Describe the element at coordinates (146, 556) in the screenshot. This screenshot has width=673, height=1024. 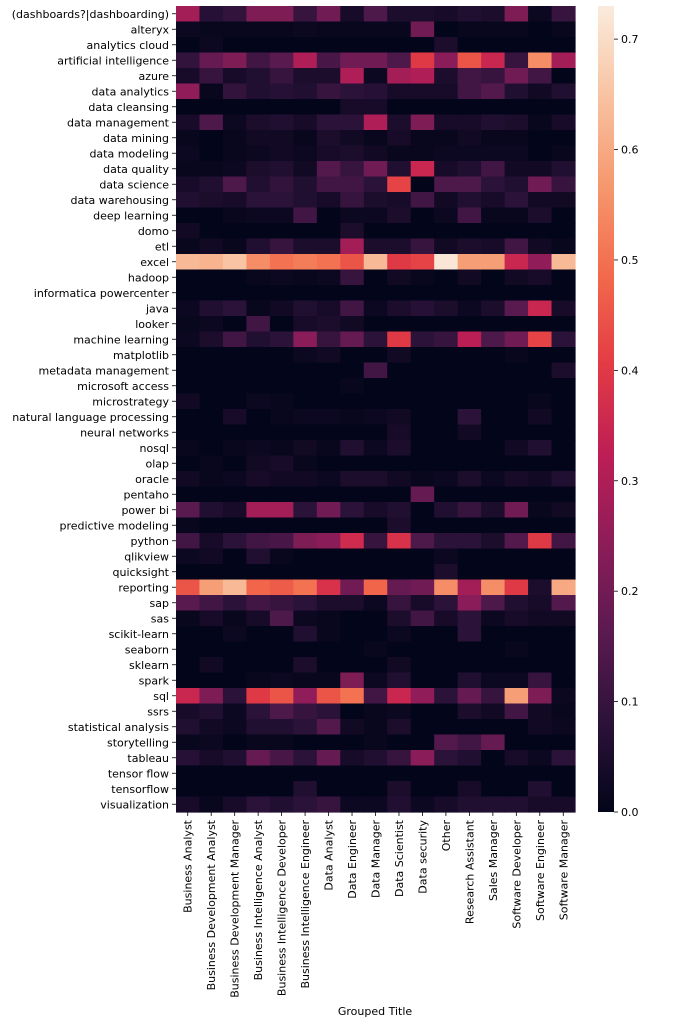
I see `y-tick-label: qlikview` at that location.